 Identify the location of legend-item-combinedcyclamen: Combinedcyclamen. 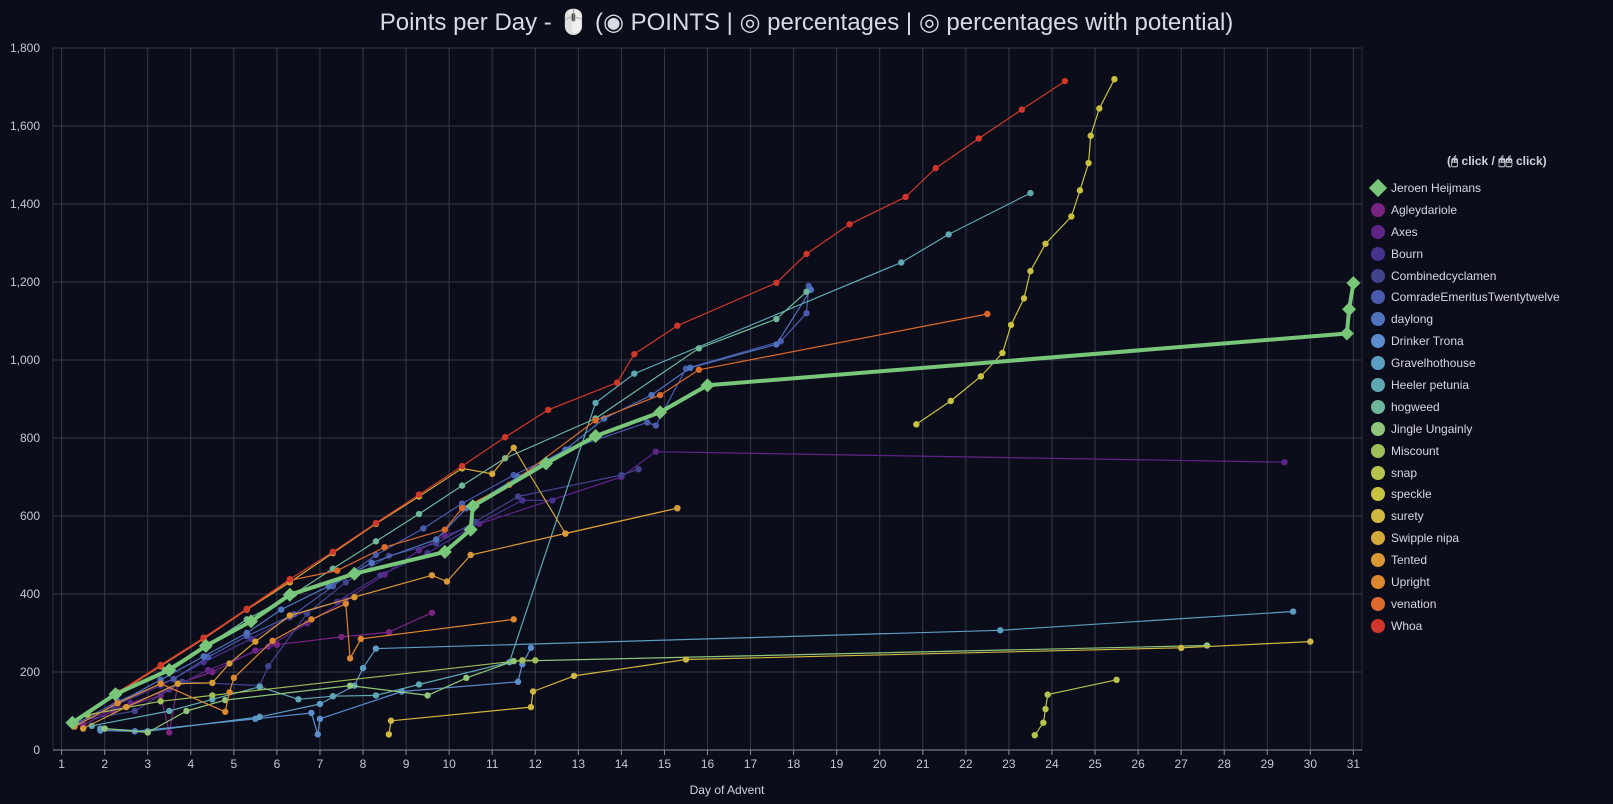
(1490, 276).